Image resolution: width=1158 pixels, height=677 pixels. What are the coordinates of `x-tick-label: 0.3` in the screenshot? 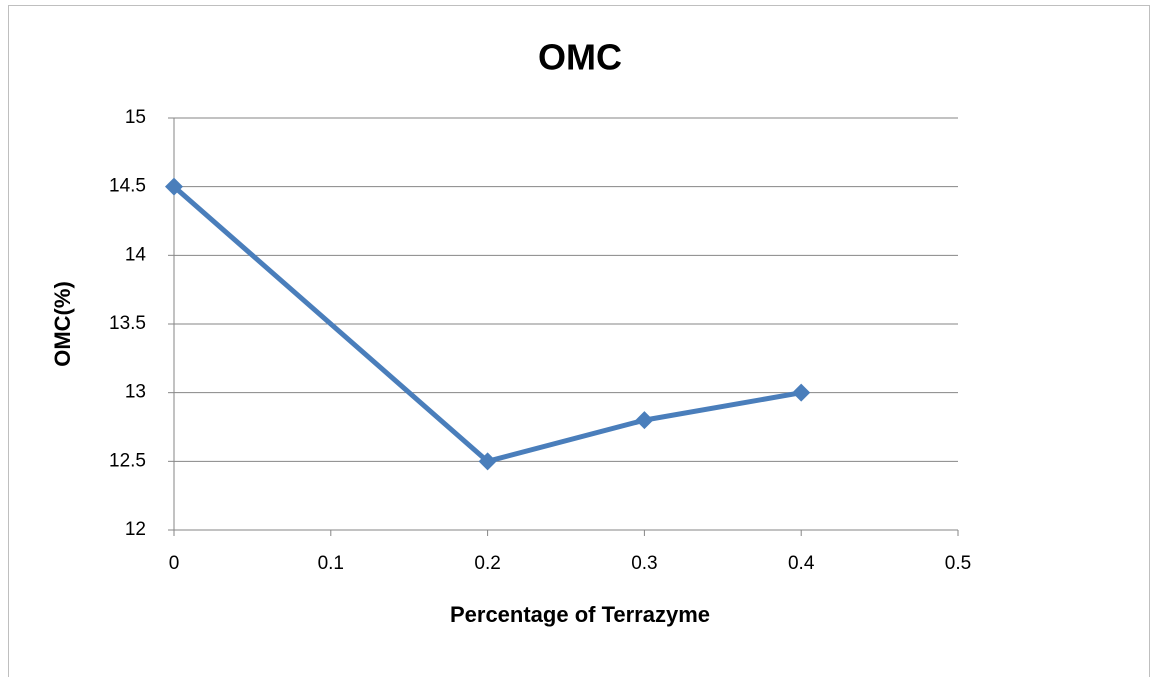 It's located at (644, 563).